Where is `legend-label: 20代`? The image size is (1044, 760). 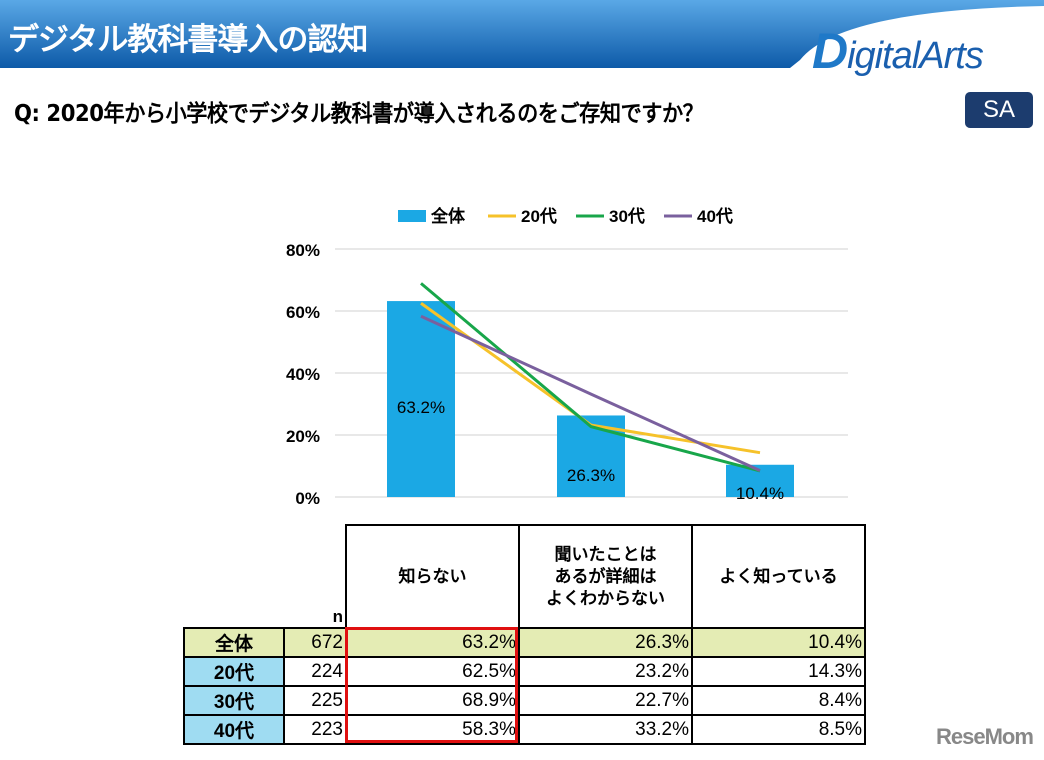 legend-label: 20代 is located at coordinates (539, 216).